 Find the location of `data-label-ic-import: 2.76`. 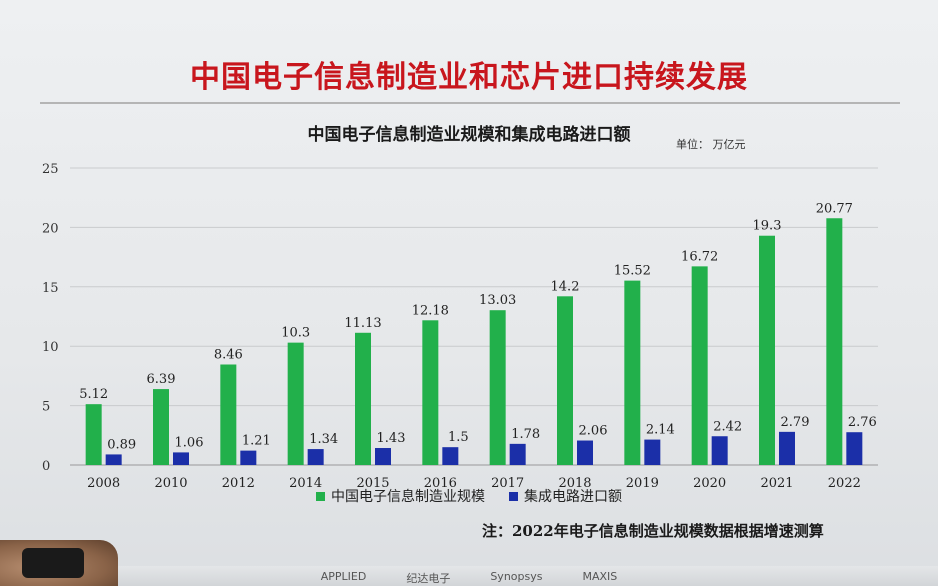

data-label-ic-import: 2.76 is located at coordinates (862, 422).